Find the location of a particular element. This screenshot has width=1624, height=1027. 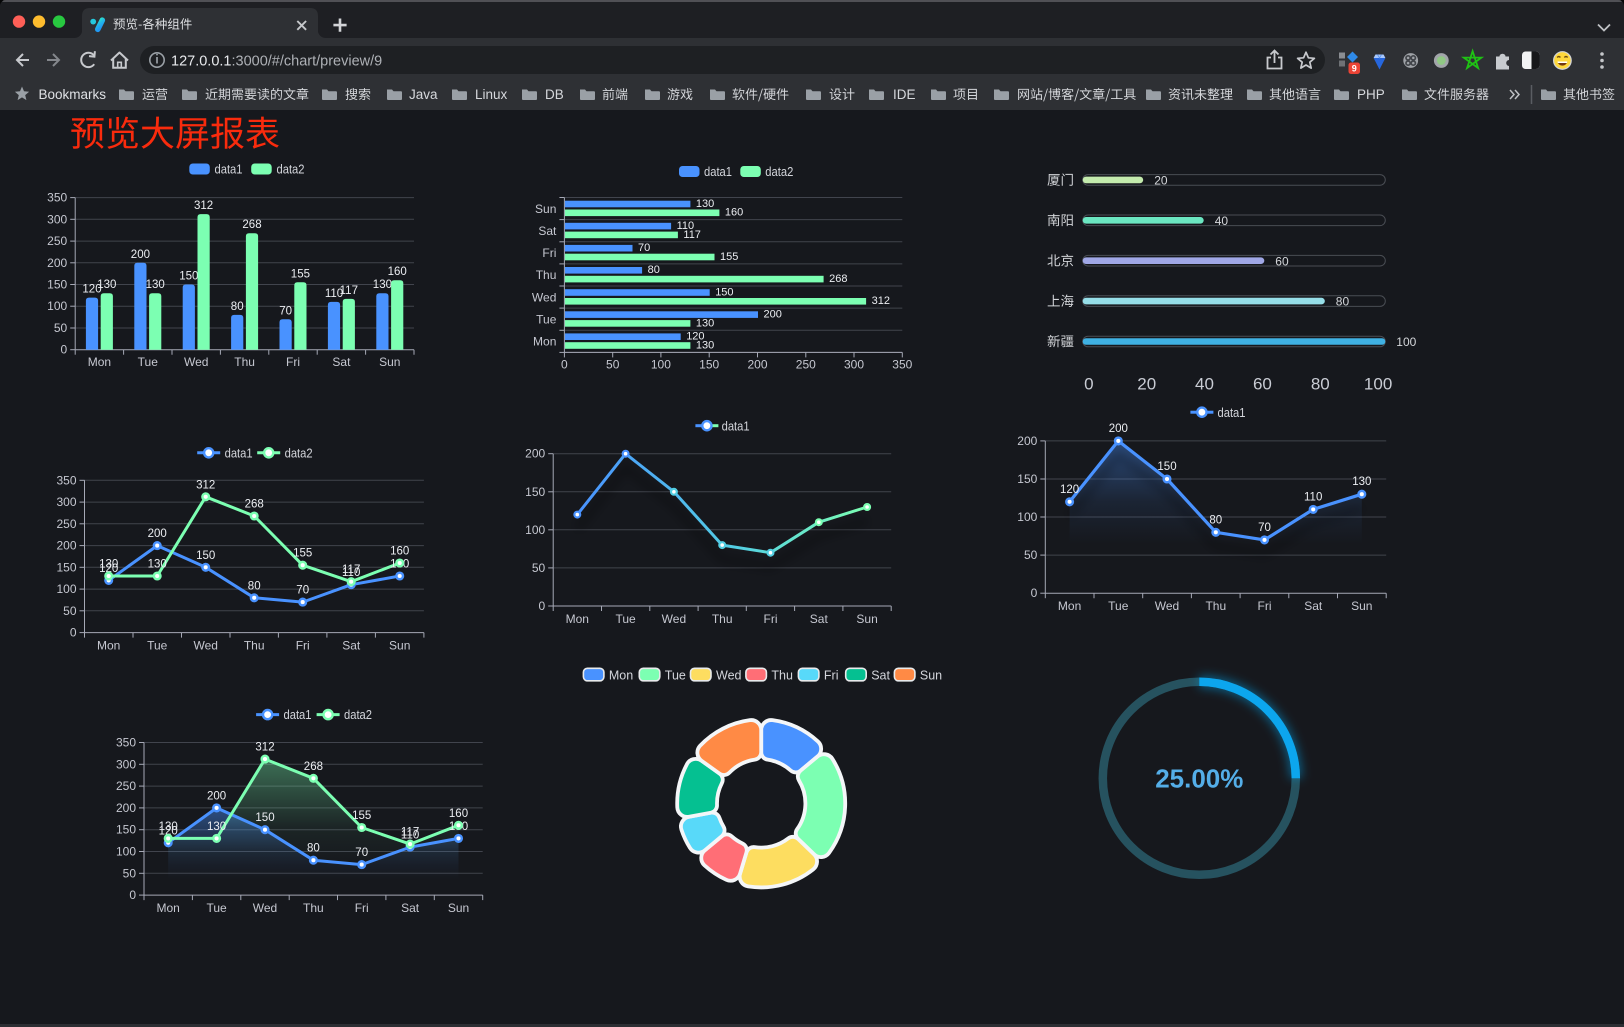

svg-text: IDE is located at coordinates (904, 94).